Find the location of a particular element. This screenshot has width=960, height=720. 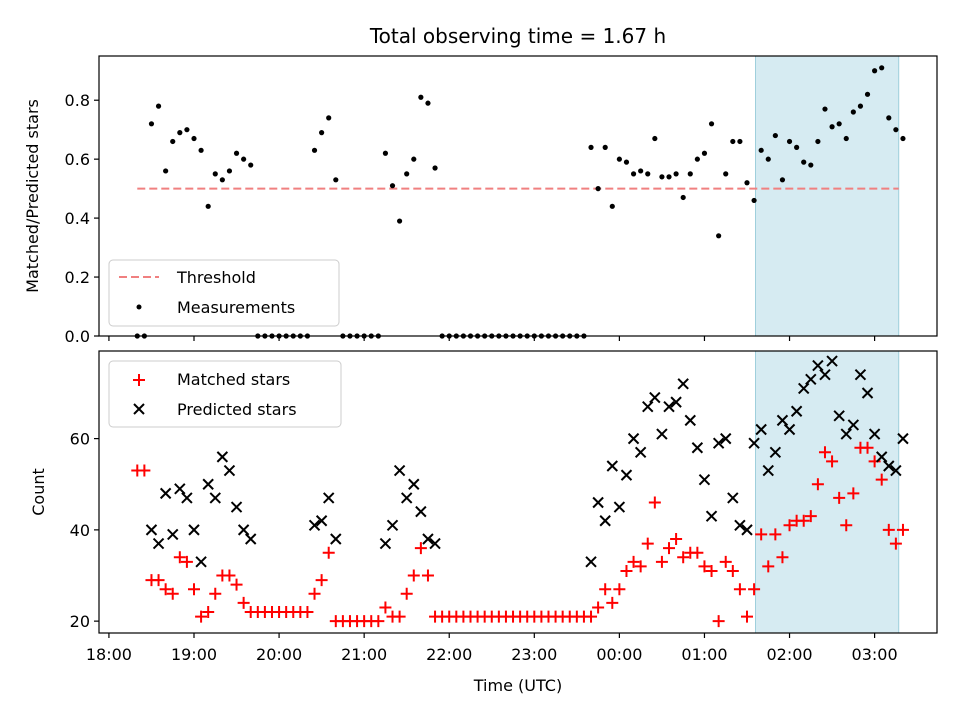

highlight-span-top is located at coordinates (827, 196).